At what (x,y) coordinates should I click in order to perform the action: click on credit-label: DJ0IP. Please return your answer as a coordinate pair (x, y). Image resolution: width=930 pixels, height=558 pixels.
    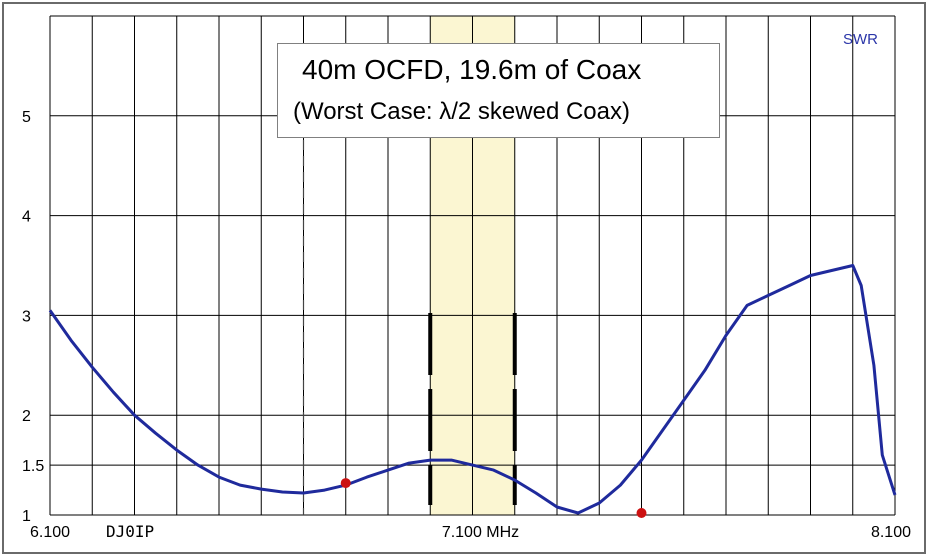
    Looking at the image, I should click on (130, 531).